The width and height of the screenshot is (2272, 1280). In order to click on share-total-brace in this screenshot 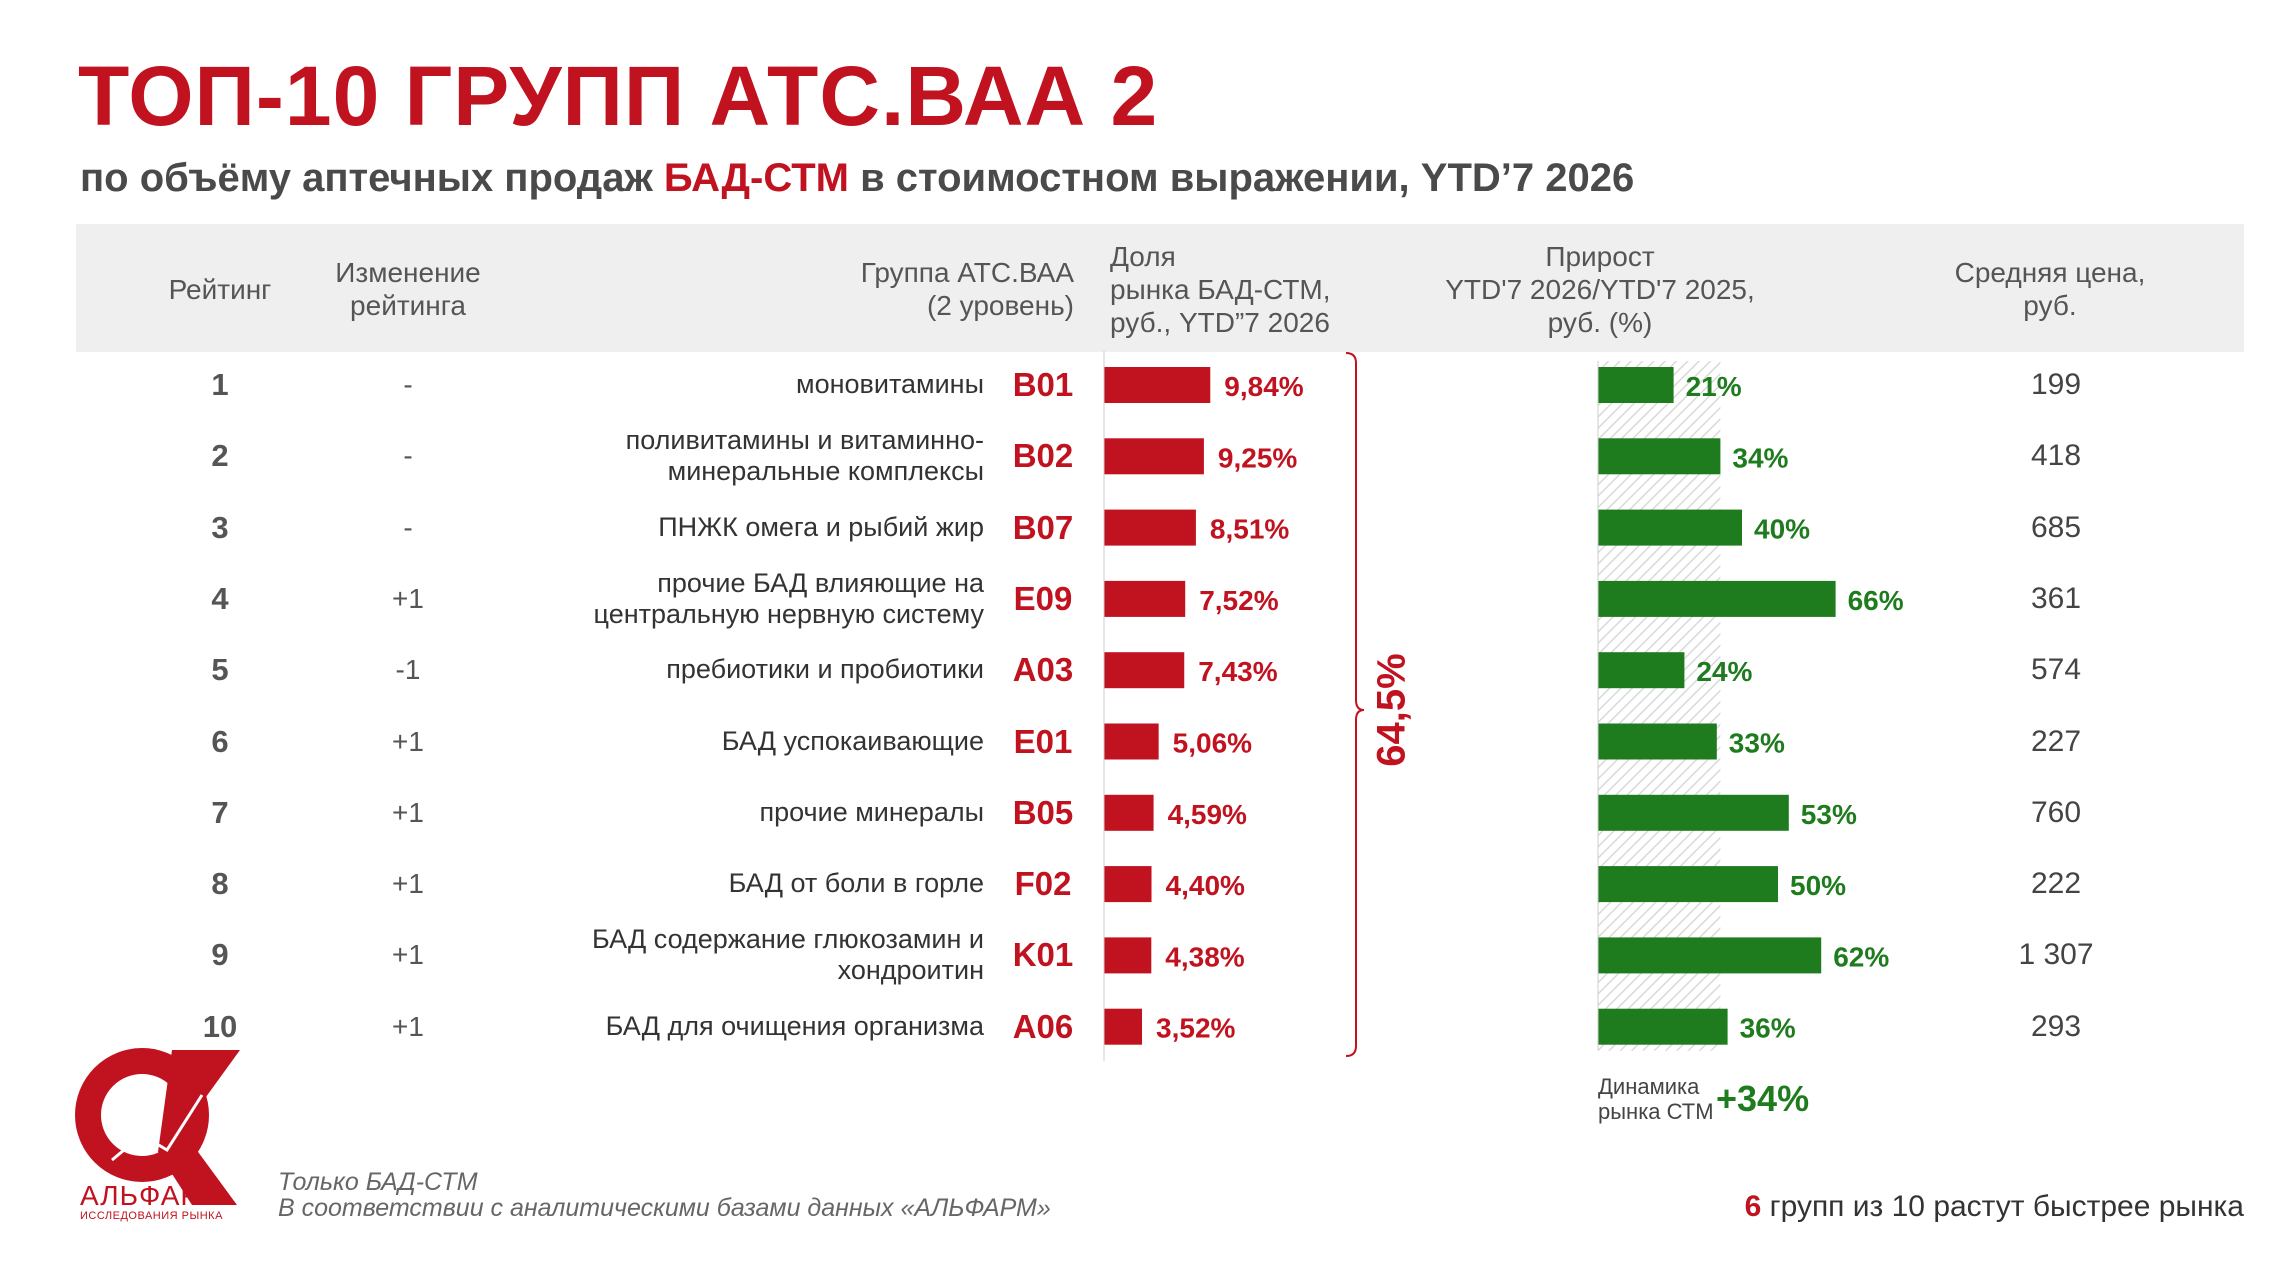, I will do `click(1355, 704)`.